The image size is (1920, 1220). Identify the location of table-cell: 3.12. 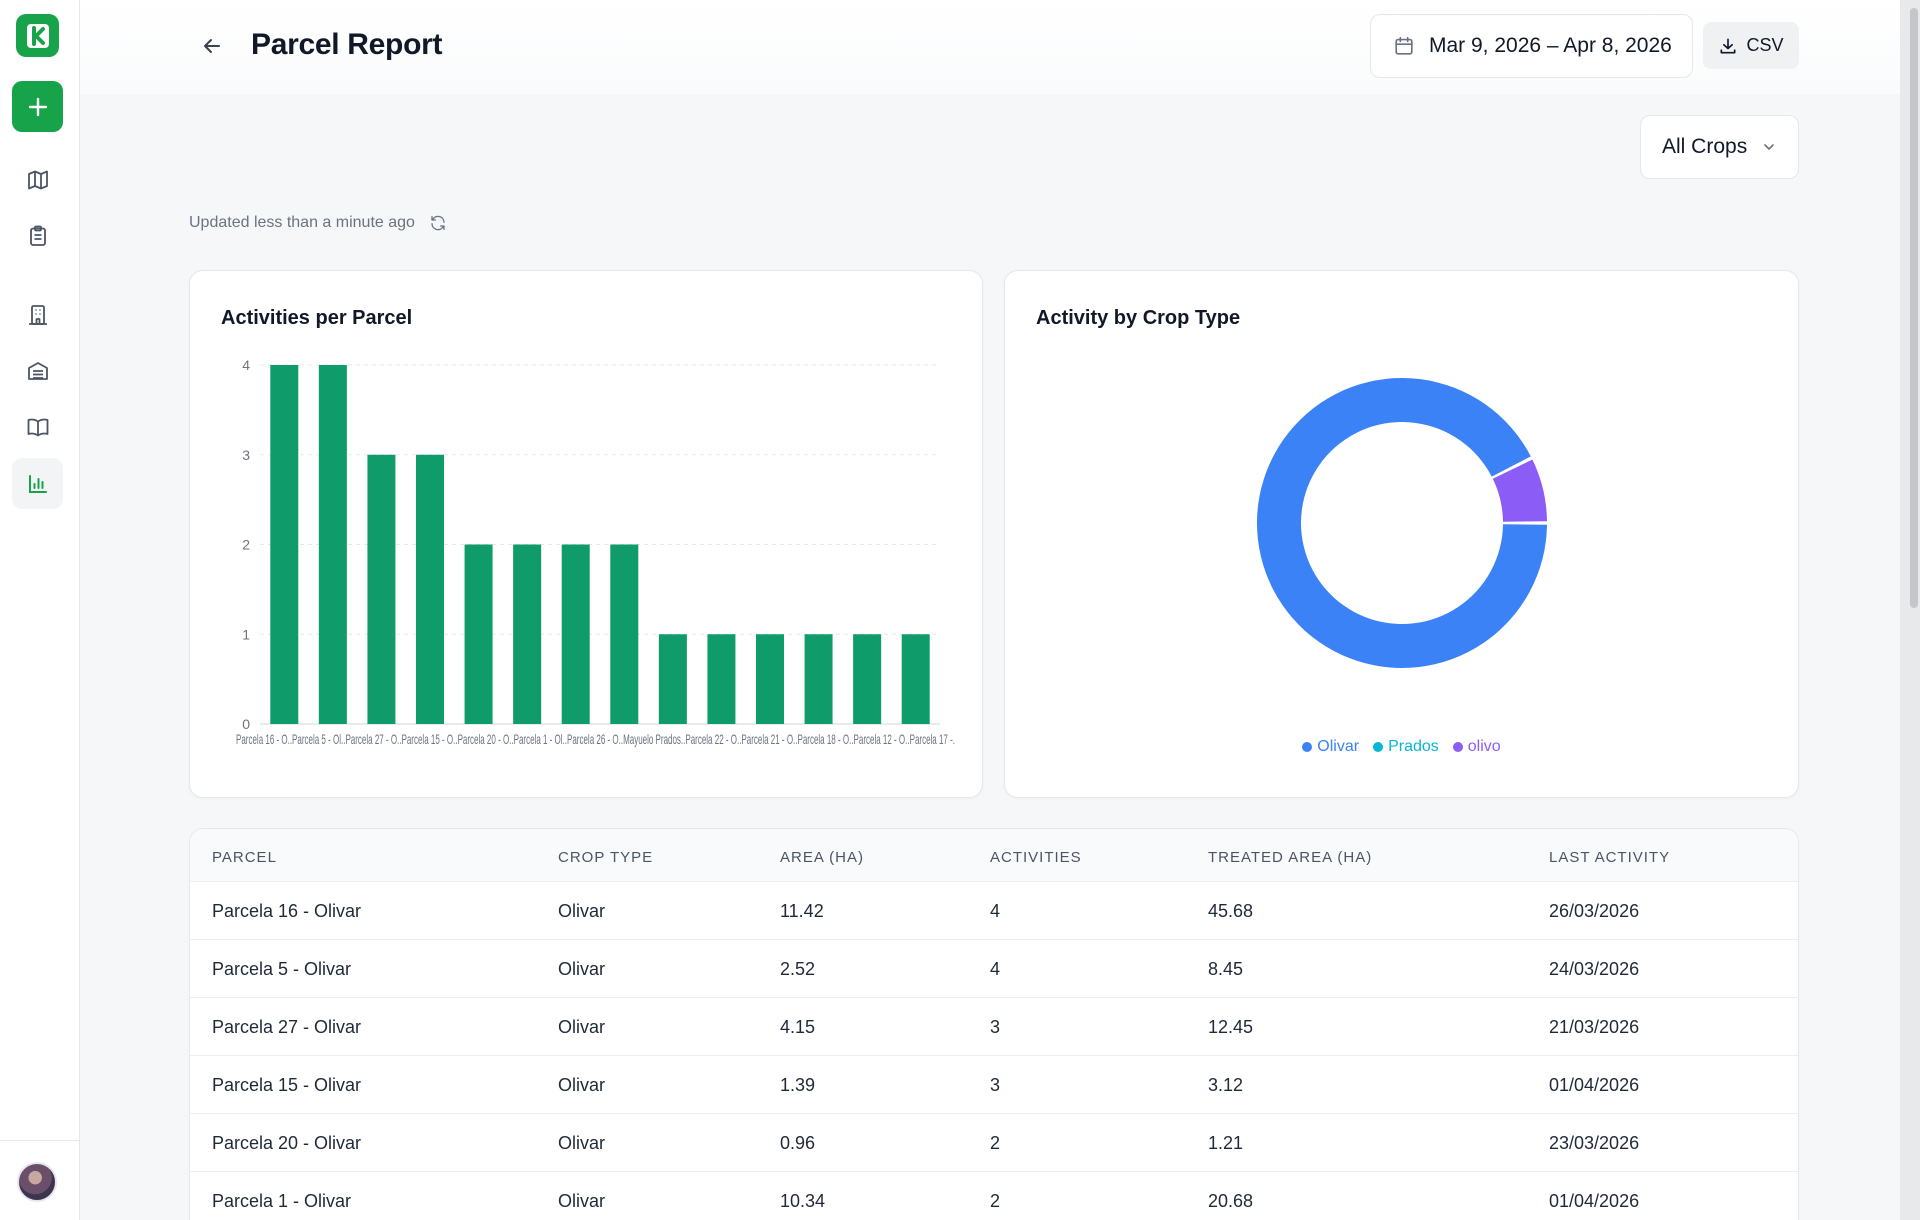
(1226, 1085).